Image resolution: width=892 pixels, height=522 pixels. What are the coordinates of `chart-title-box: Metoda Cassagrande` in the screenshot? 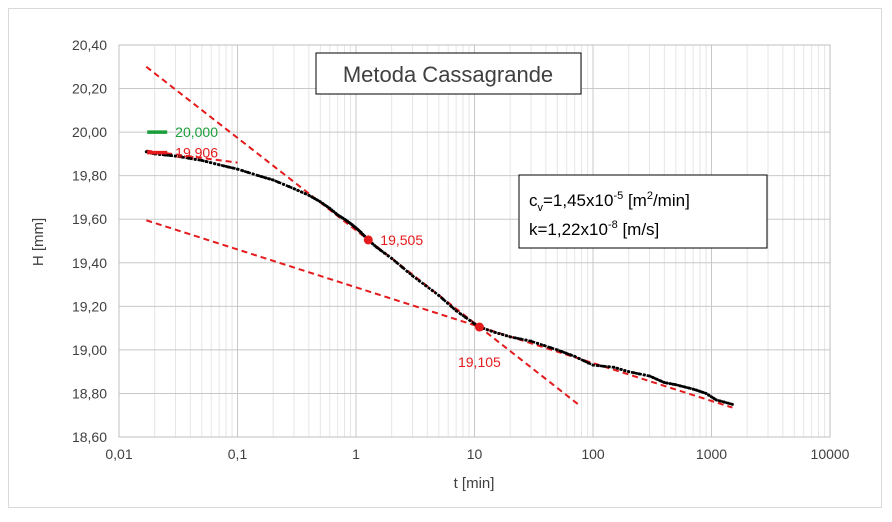 It's located at (448, 73).